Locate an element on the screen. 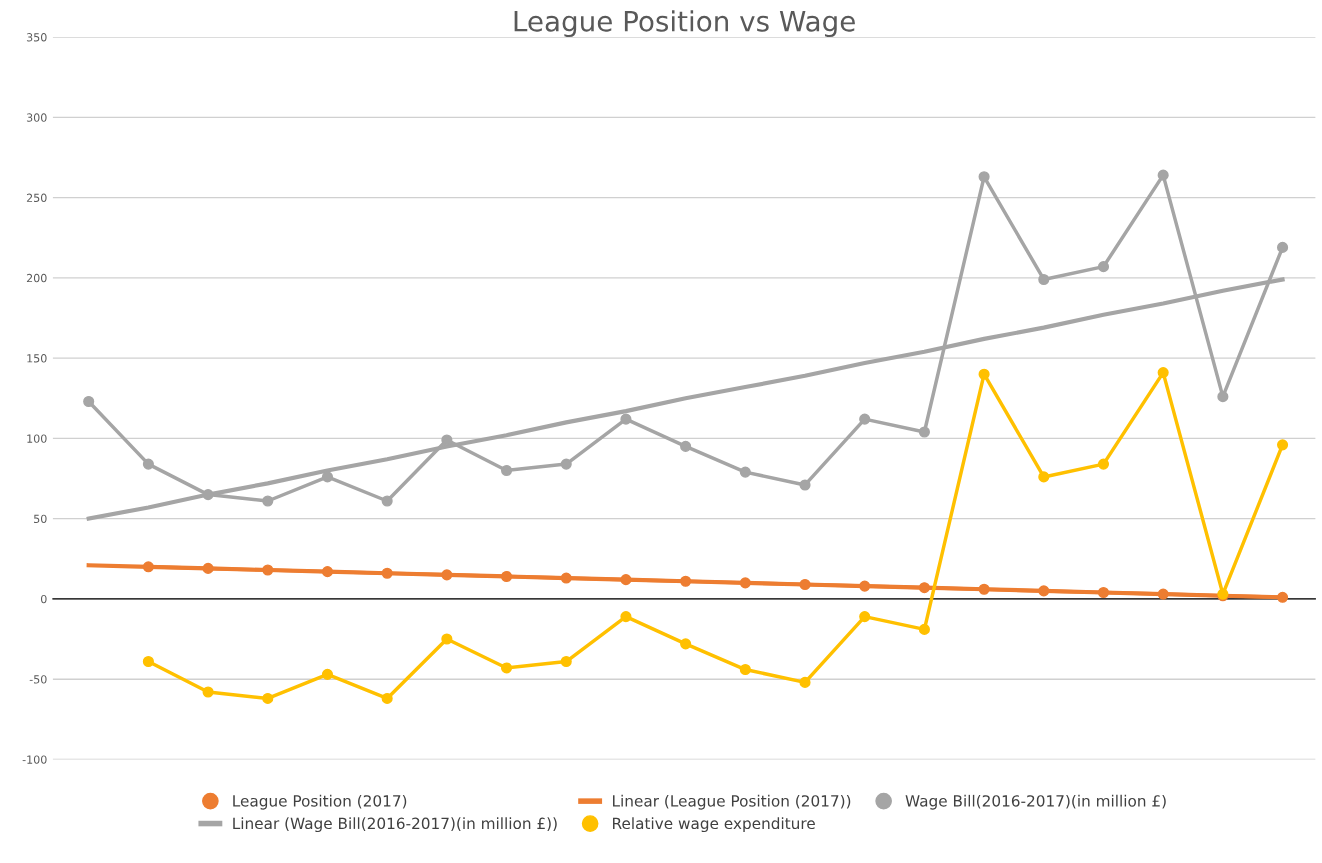 The image size is (1322, 863). y-tick-label: 350 is located at coordinates (36, 37).